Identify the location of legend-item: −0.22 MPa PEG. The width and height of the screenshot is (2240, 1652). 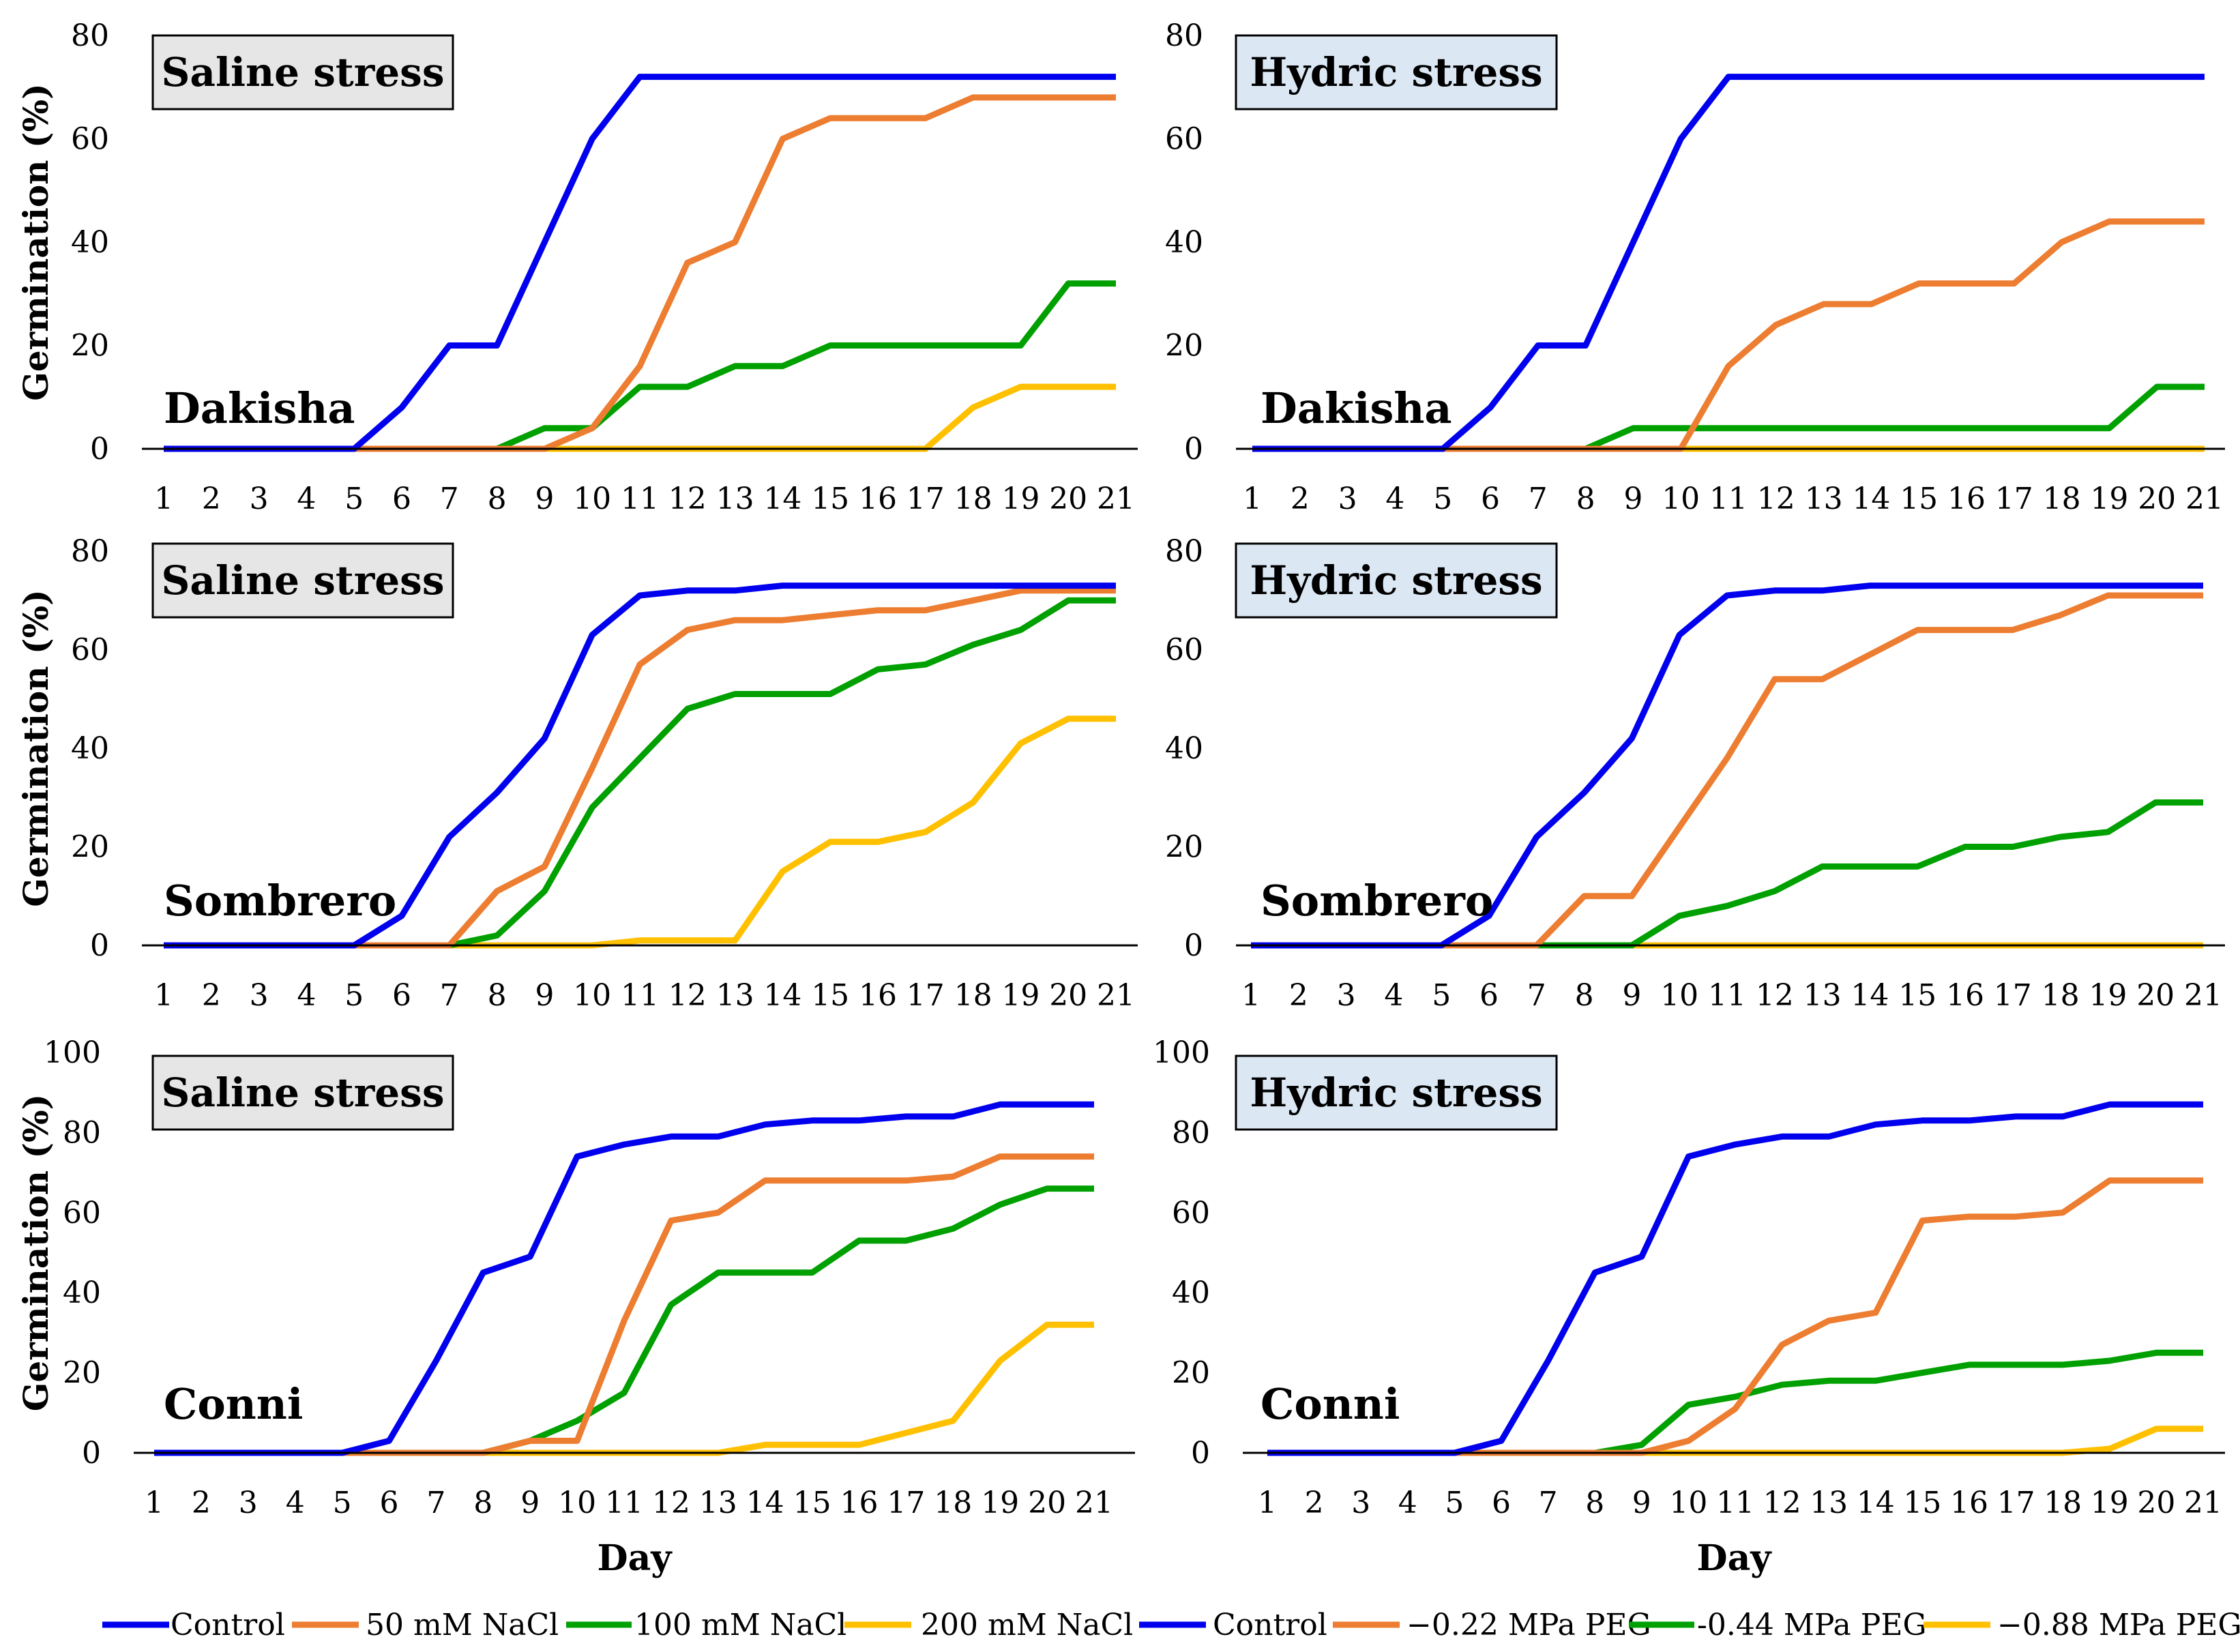
(1492, 1625).